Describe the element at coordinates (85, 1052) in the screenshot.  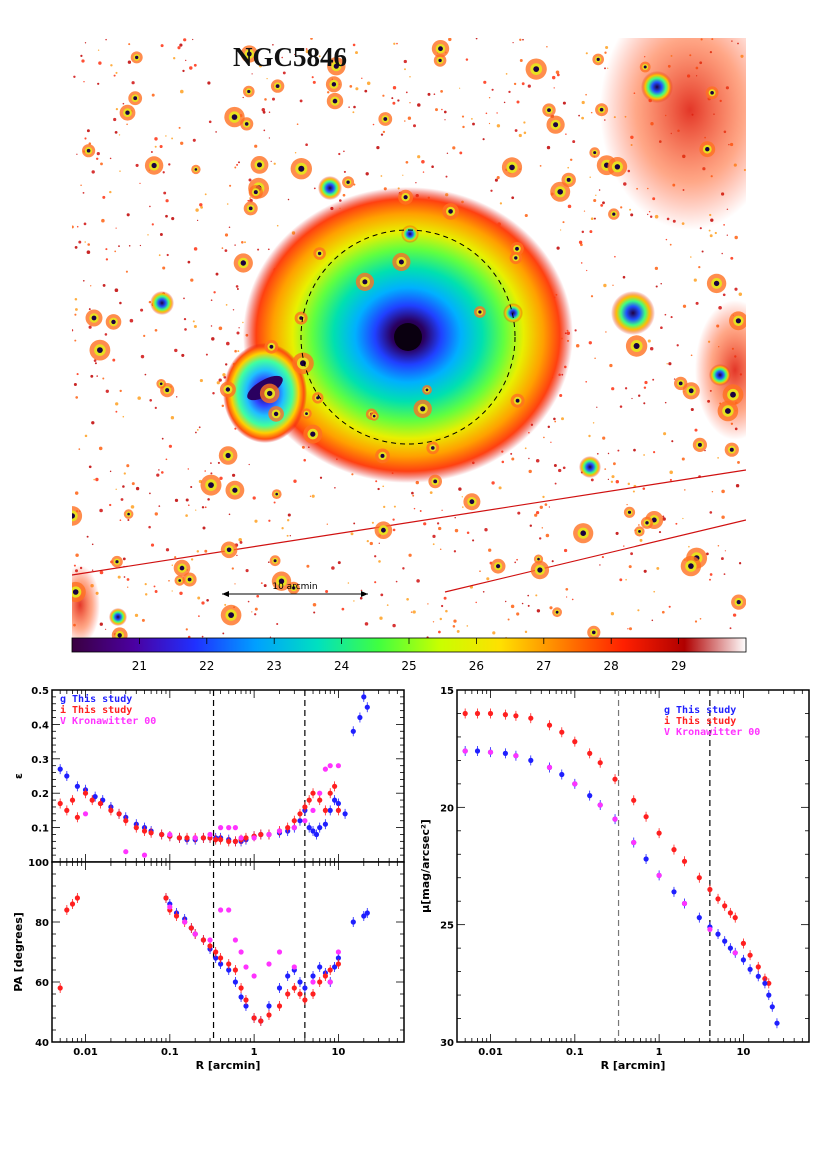
I see `x-tick-label: 0.01` at that location.